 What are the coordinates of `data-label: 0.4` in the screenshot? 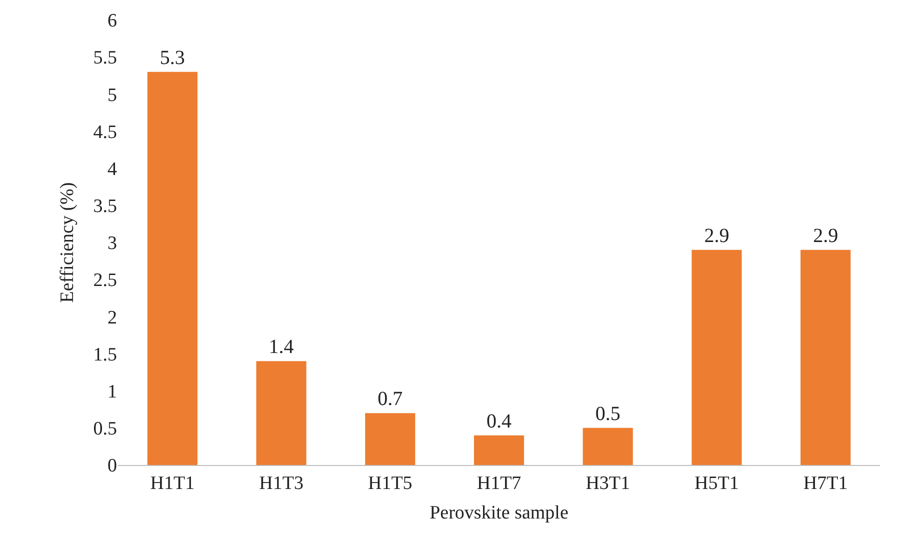 It's located at (499, 421).